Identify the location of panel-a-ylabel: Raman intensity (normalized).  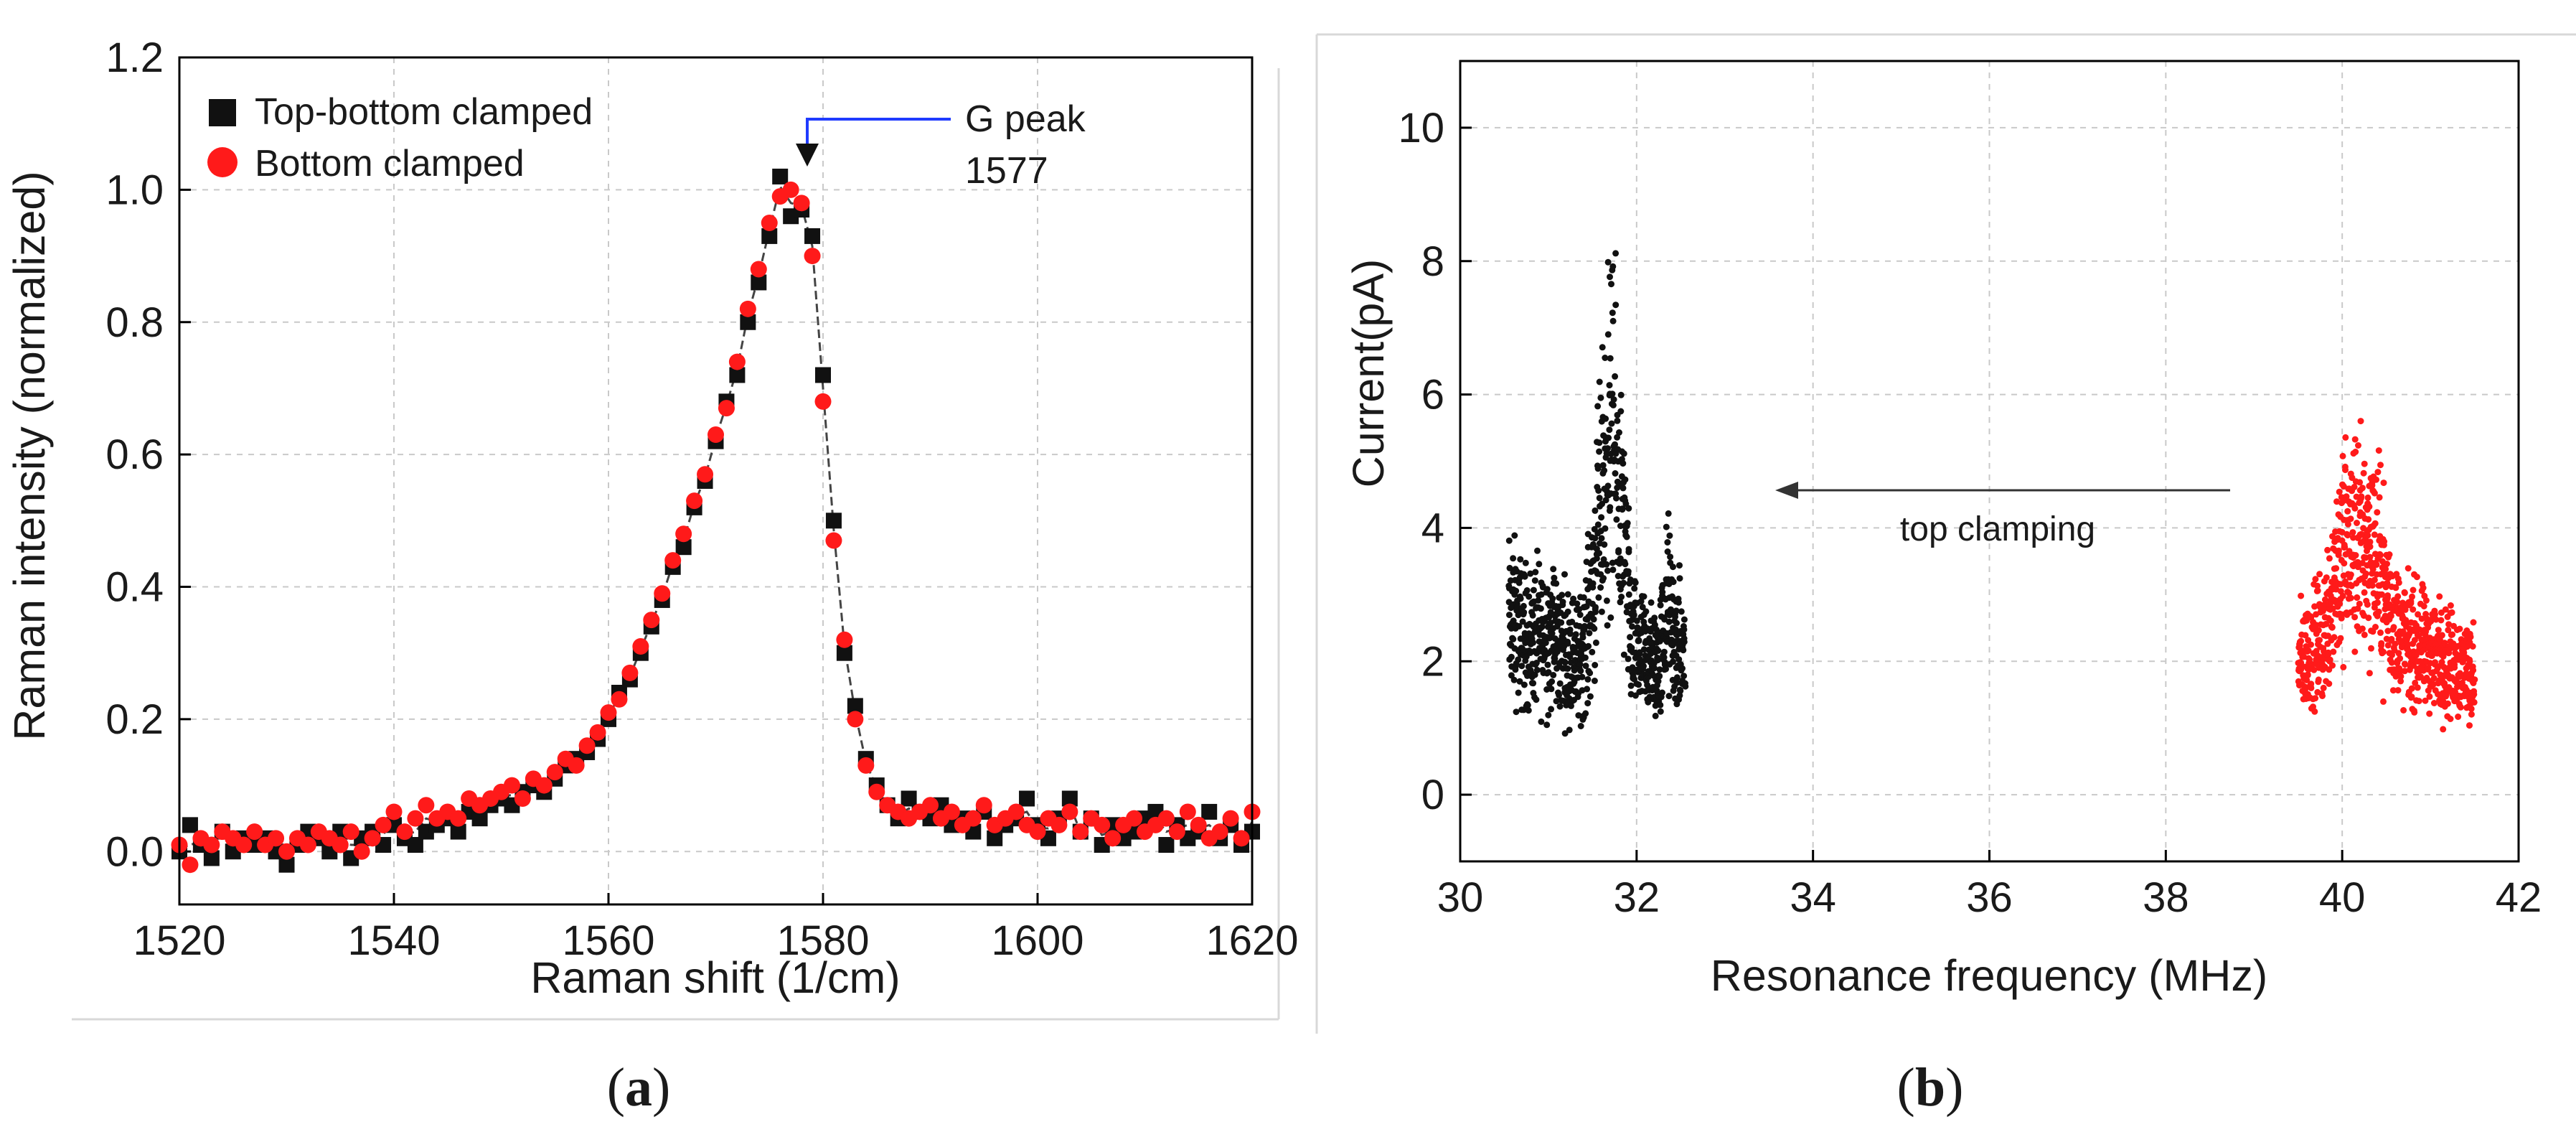
(29, 455).